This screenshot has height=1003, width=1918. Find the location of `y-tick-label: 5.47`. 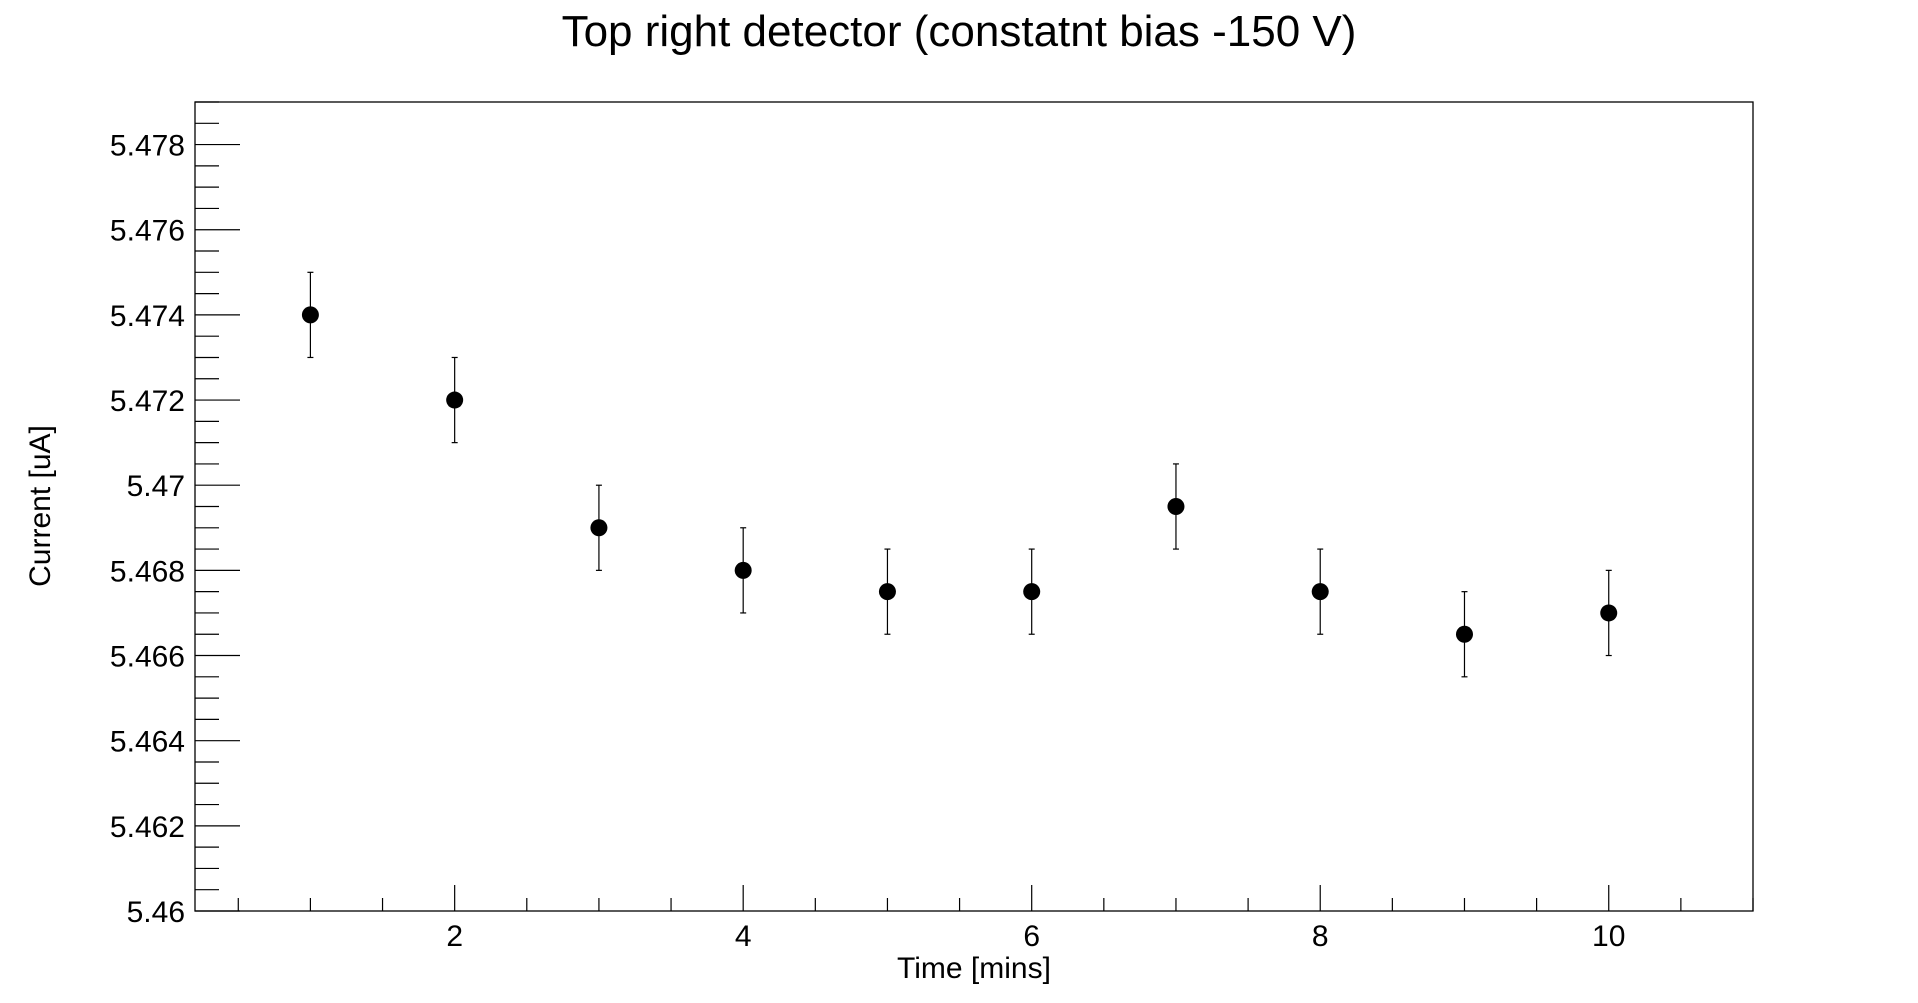

y-tick-label: 5.47 is located at coordinates (156, 486).